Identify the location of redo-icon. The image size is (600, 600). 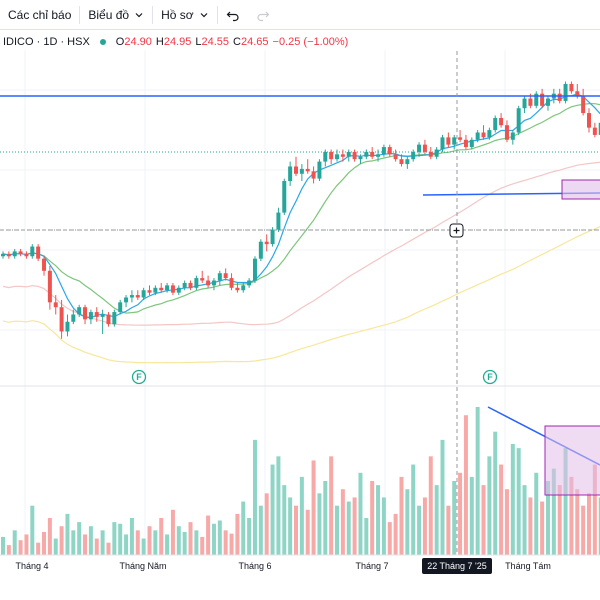
(263, 16).